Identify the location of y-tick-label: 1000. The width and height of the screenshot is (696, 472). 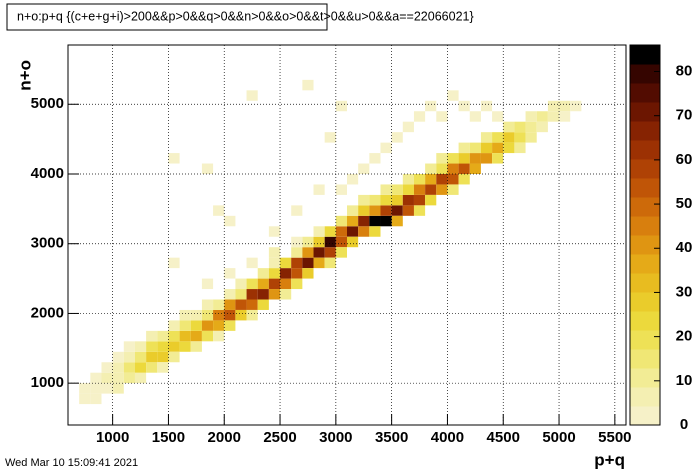
(47, 382).